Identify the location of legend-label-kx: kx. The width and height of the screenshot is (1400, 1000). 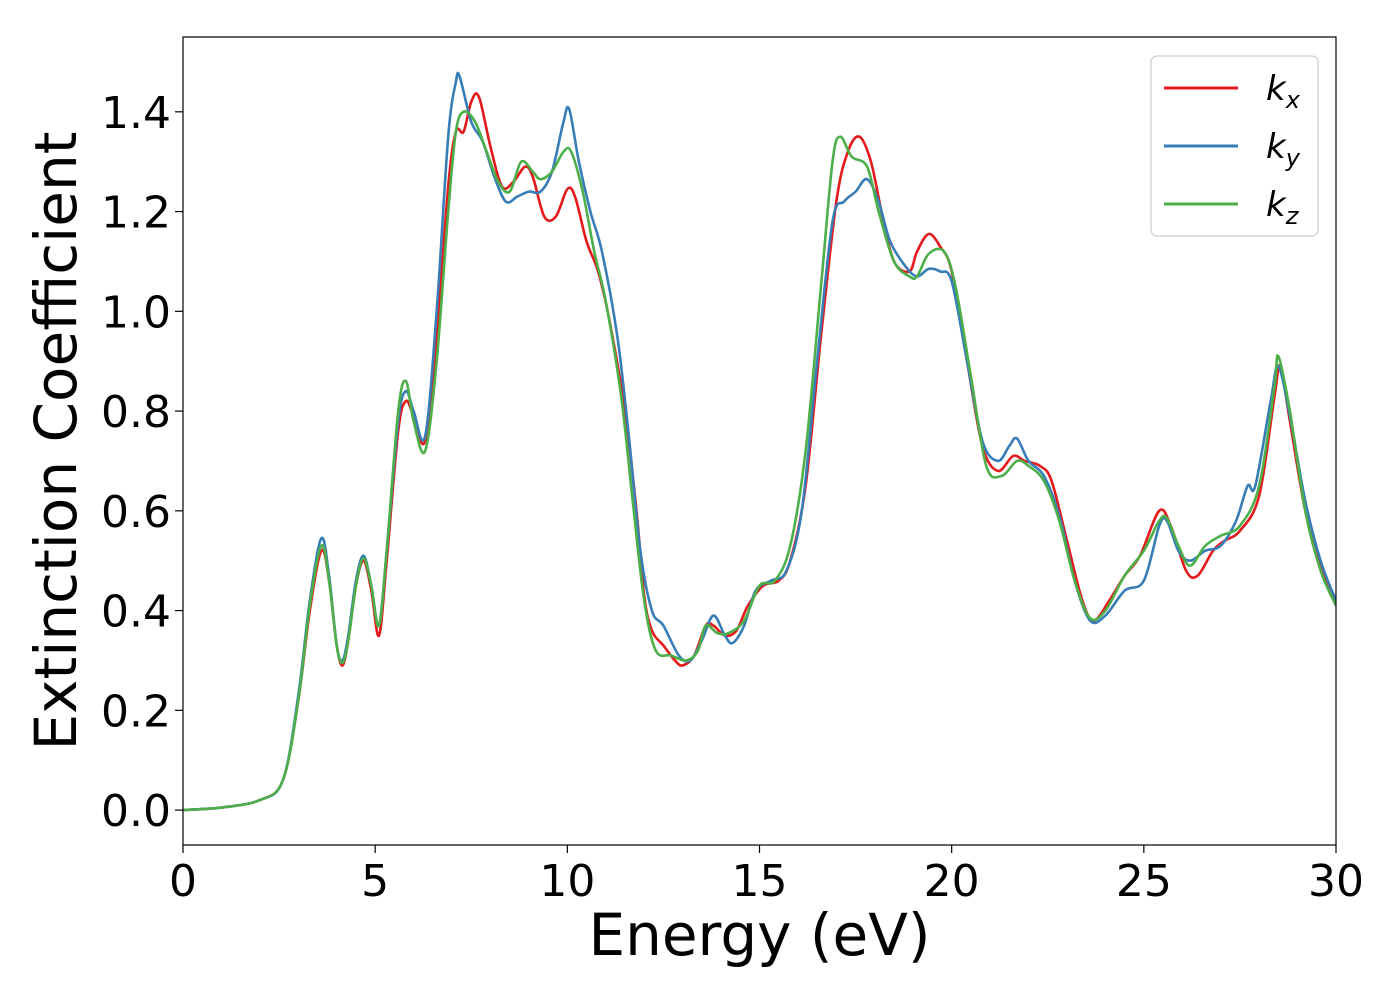
(1283, 91).